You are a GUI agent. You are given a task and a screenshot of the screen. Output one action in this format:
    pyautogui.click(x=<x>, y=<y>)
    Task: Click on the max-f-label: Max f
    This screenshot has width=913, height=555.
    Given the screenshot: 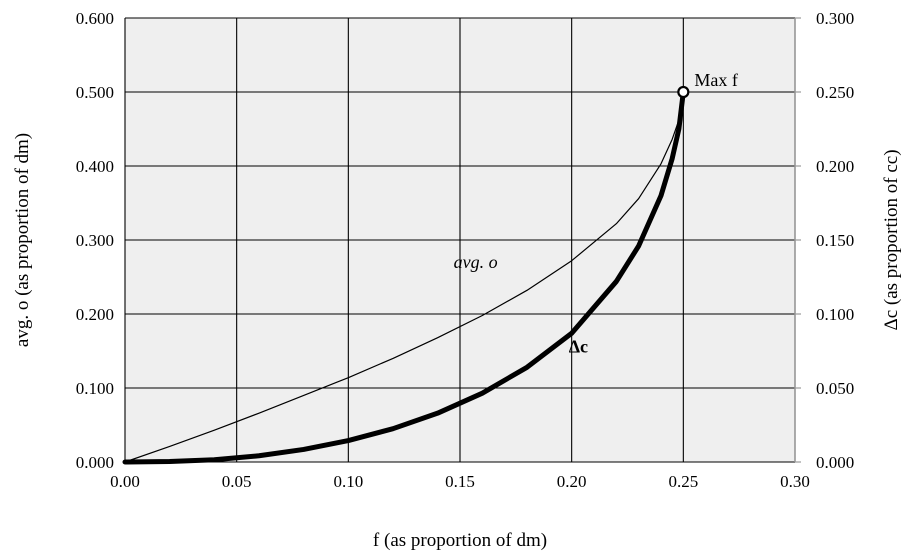 What is the action you would take?
    pyautogui.click(x=716, y=80)
    